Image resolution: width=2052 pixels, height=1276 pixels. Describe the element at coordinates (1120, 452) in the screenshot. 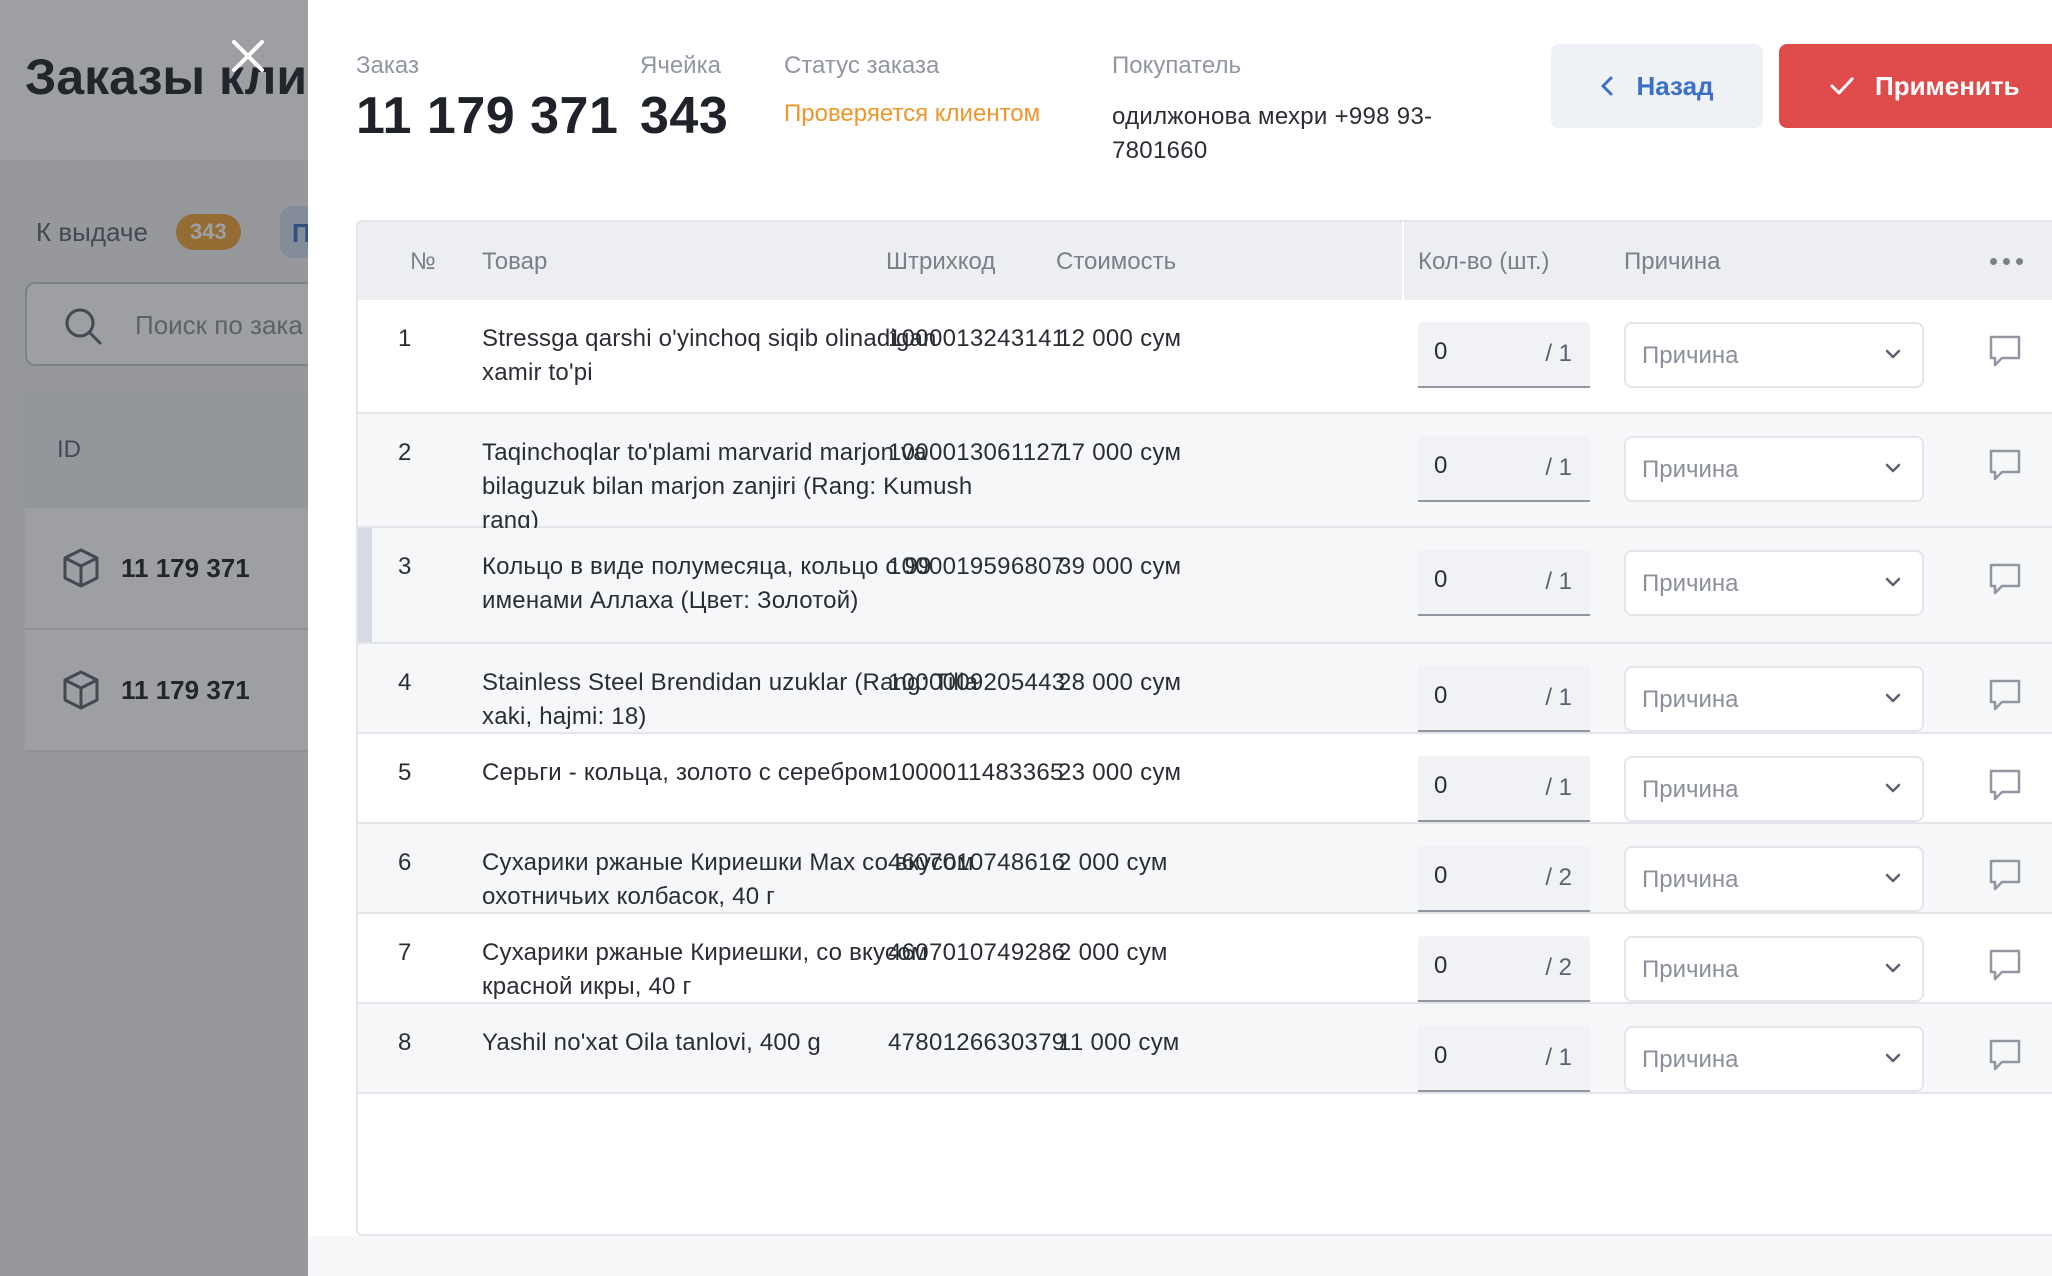

I see `price: 17 000 сум` at that location.